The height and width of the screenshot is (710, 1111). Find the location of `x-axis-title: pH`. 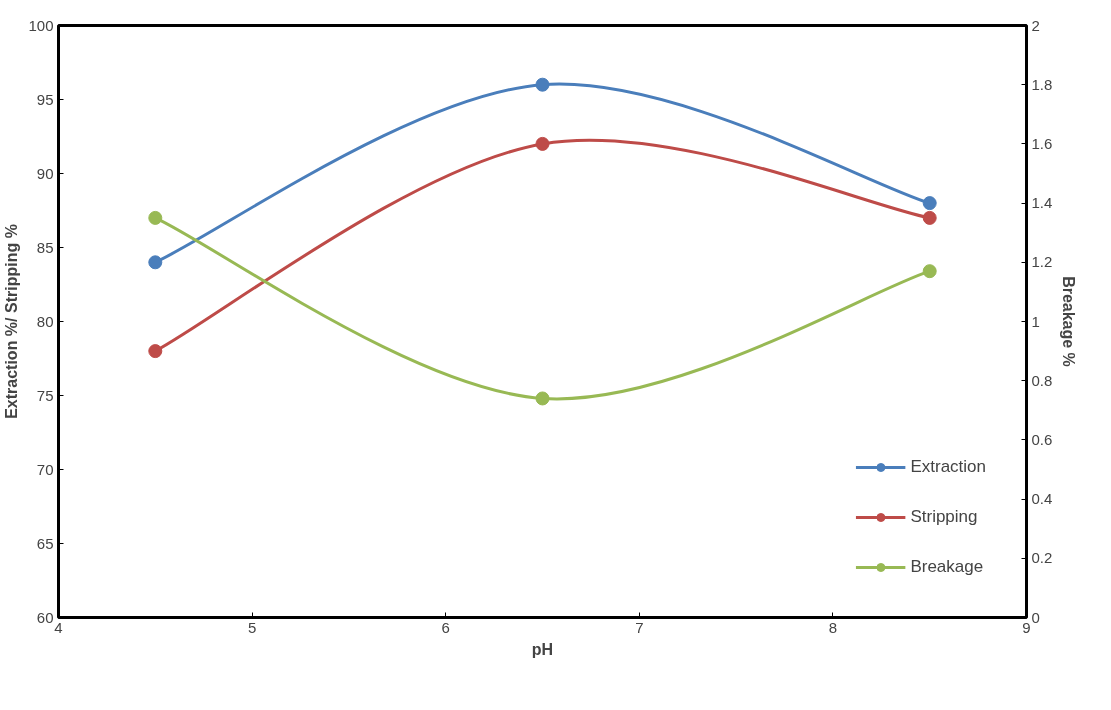

x-axis-title: pH is located at coordinates (542, 649).